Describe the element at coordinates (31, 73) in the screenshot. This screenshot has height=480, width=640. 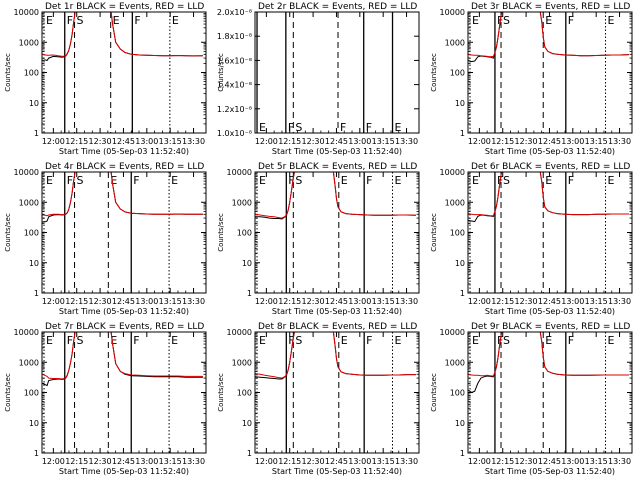
I see `panel-1-y-tick-label: 100` at that location.